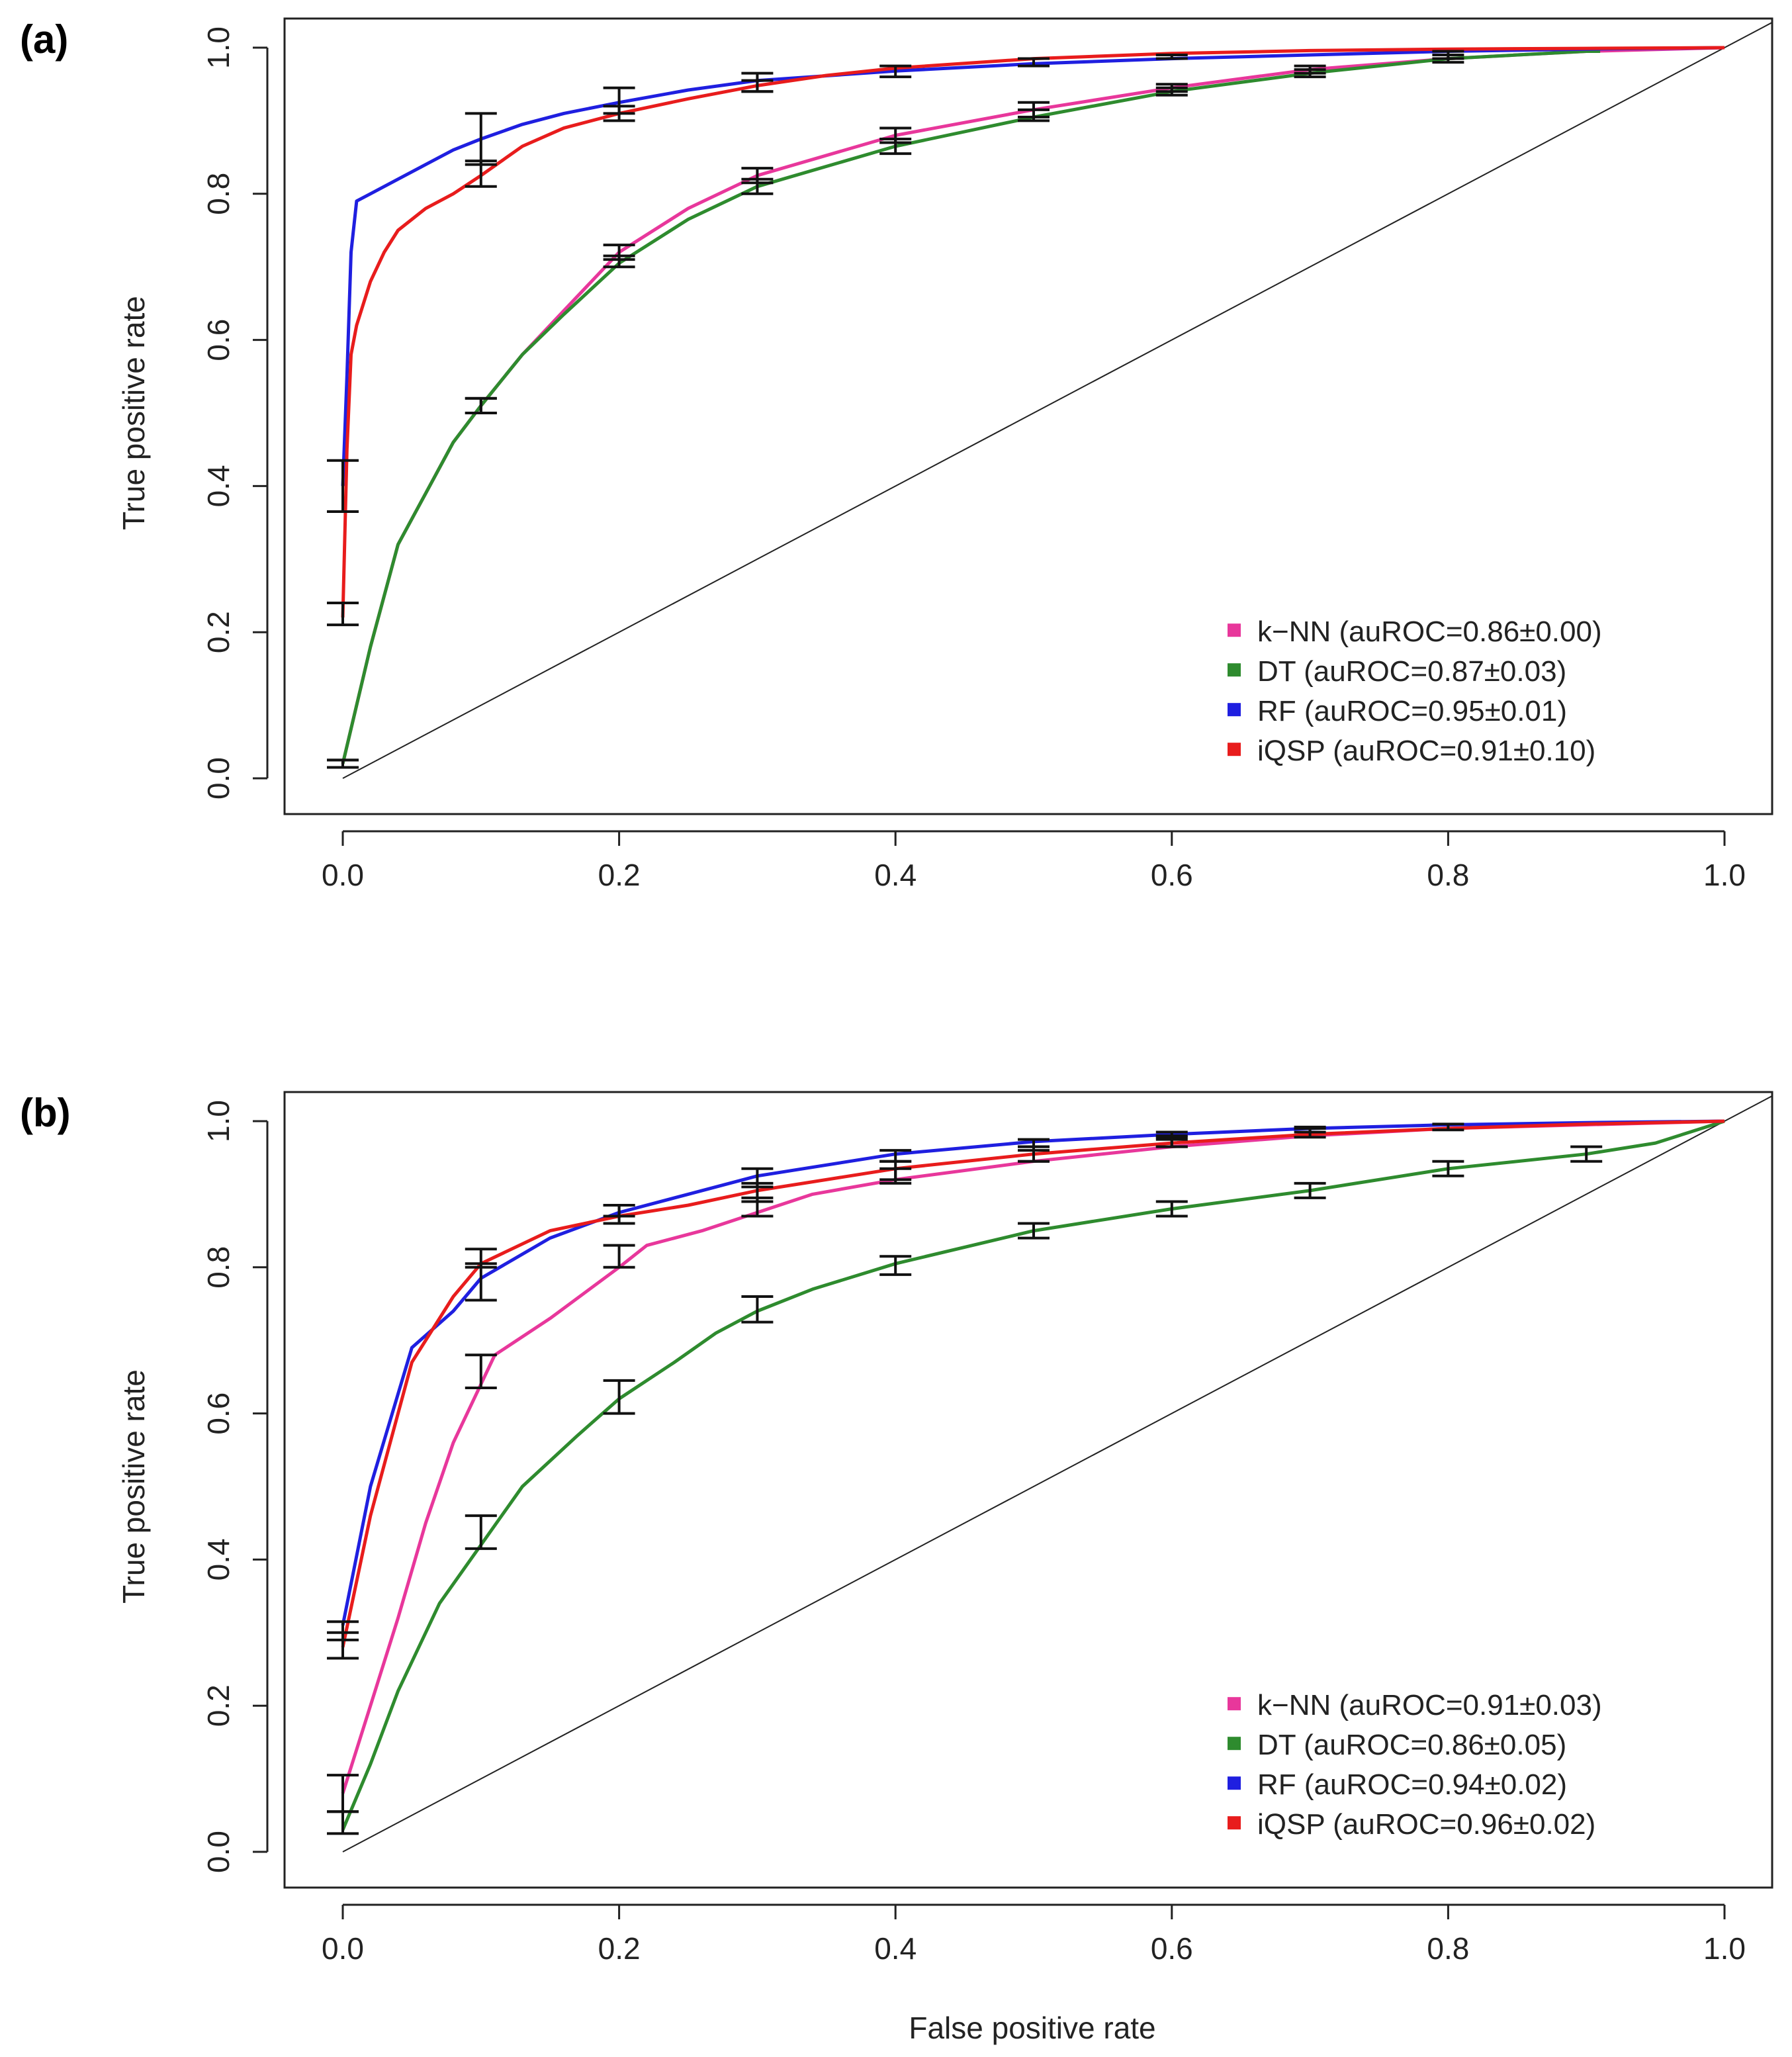 The width and height of the screenshot is (1792, 2057). I want to click on panel-b-x-tick-label: 0.4, so click(895, 1949).